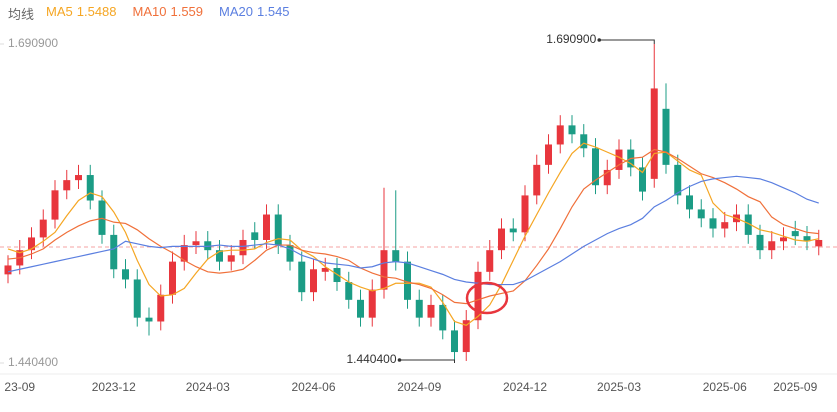 The height and width of the screenshot is (412, 837). Describe the element at coordinates (33, 362) in the screenshot. I see `y-tick-label: 1.440400` at that location.